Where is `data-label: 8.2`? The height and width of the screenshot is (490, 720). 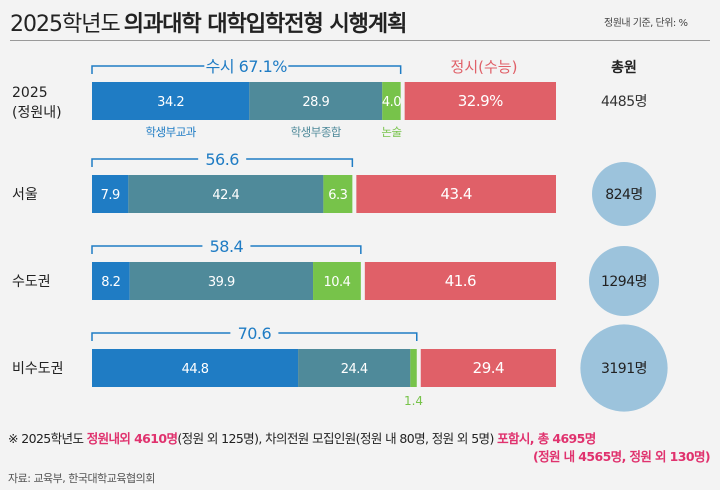 data-label: 8.2 is located at coordinates (110, 282).